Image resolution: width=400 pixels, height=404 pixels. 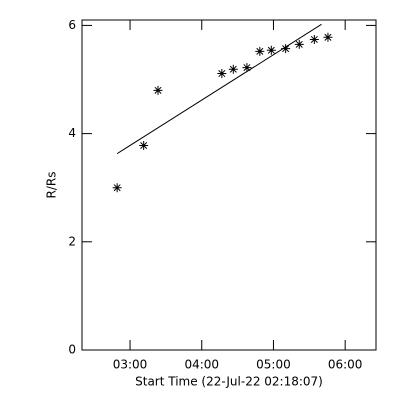 I want to click on x-tick-label: 04:00, so click(x=201, y=365).